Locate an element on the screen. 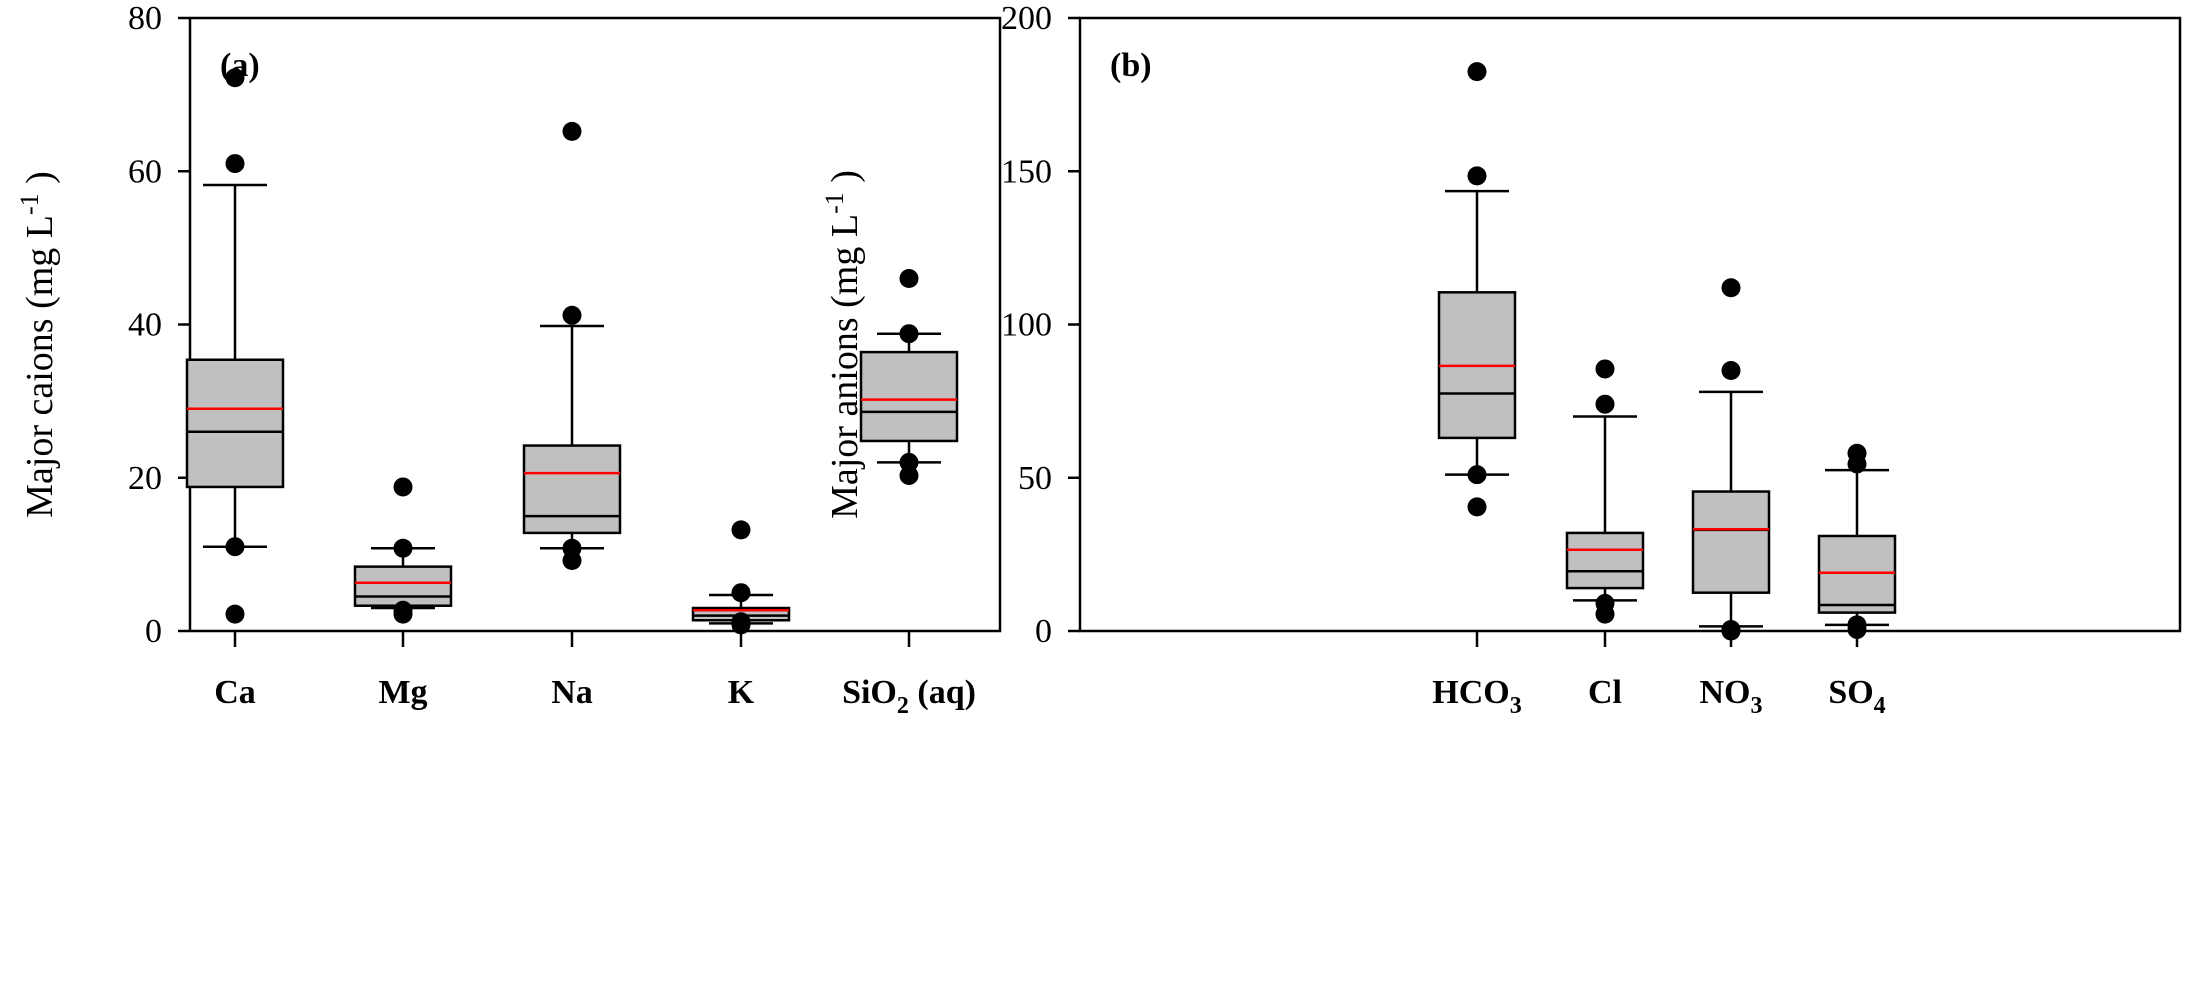 This screenshot has height=982, width=2205. box-cl is located at coordinates (1605, 491).